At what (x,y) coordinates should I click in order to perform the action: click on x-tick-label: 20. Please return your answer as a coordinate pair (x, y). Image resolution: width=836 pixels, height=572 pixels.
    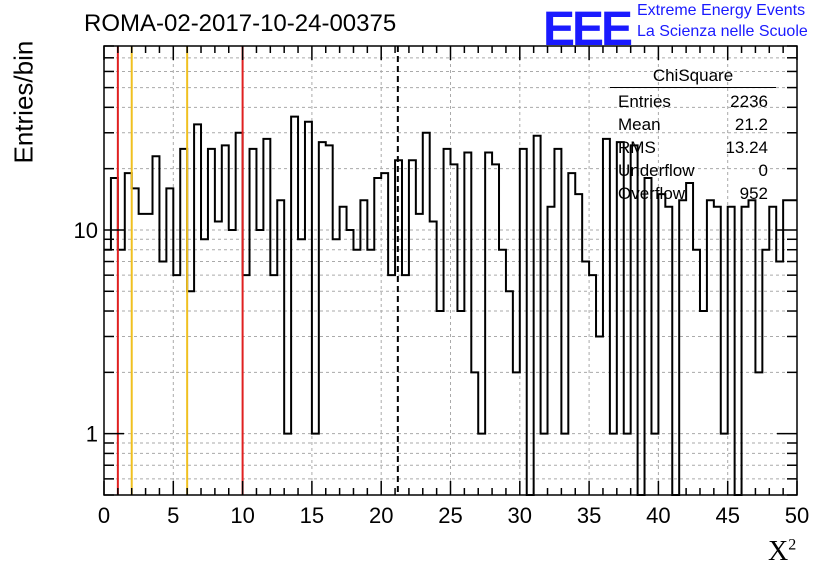
    Looking at the image, I should click on (381, 515).